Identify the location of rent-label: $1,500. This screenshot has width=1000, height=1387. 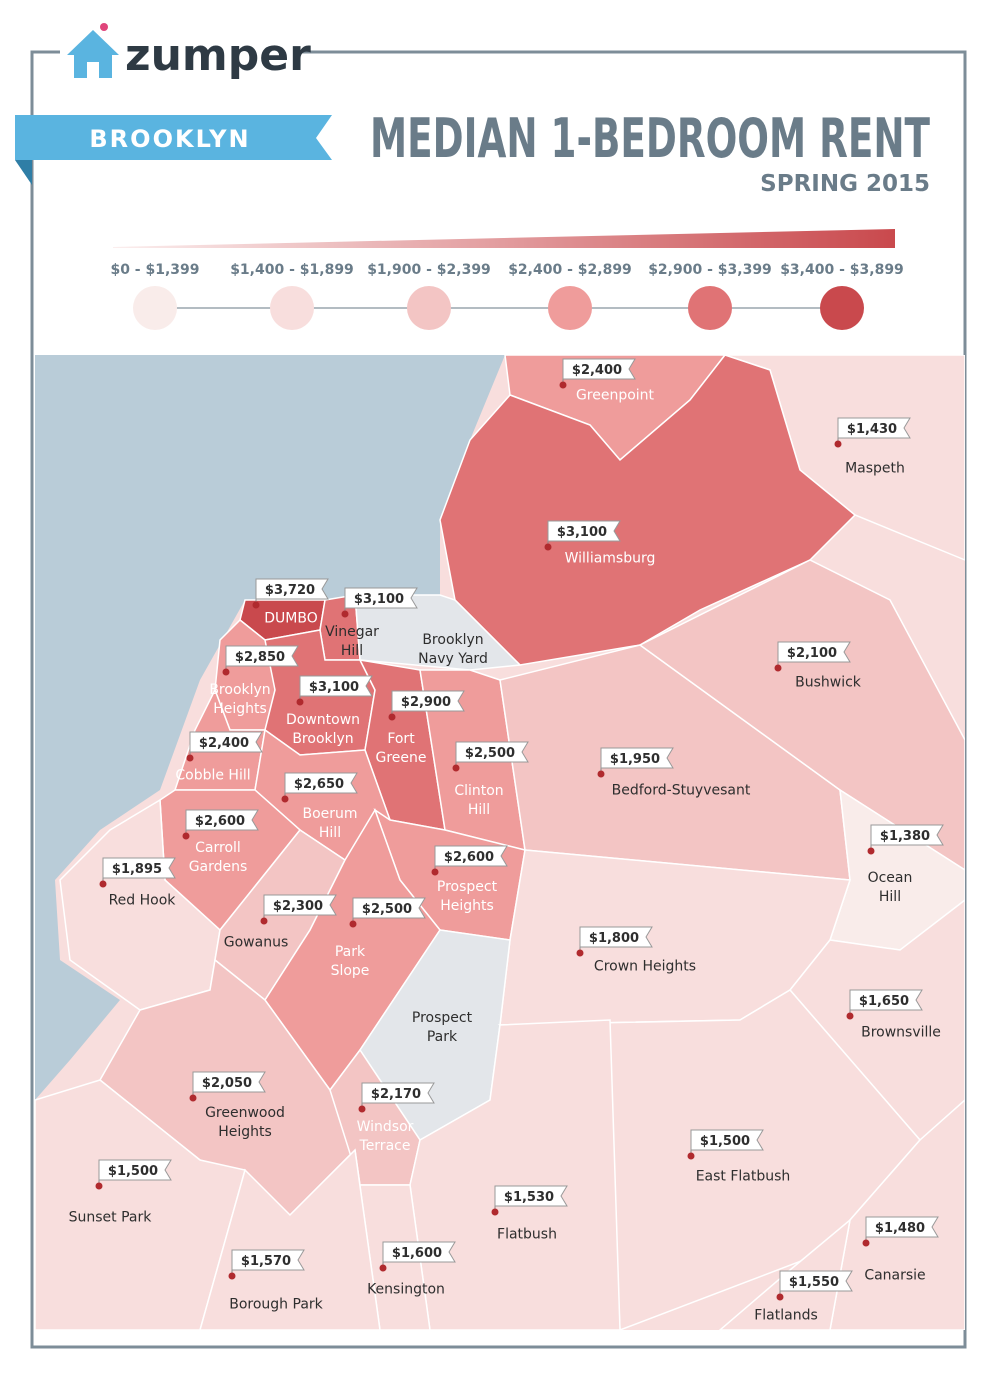
(133, 1171).